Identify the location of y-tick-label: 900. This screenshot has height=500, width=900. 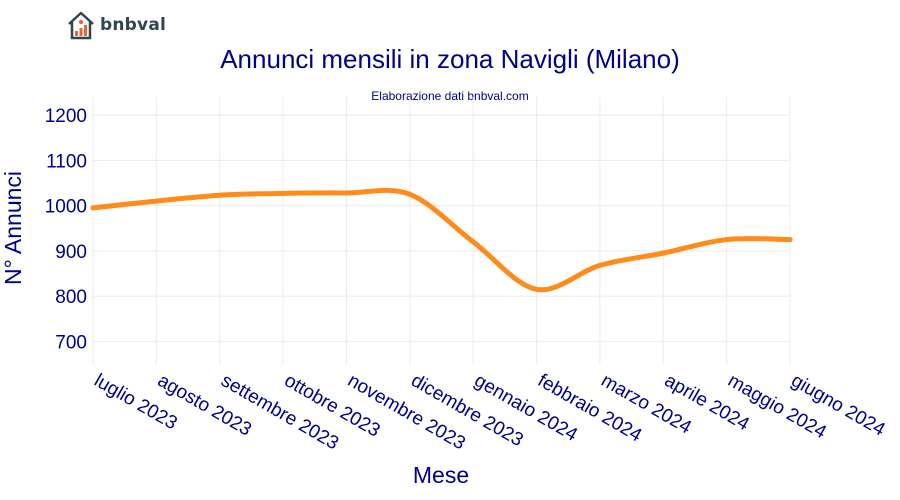
(71, 252).